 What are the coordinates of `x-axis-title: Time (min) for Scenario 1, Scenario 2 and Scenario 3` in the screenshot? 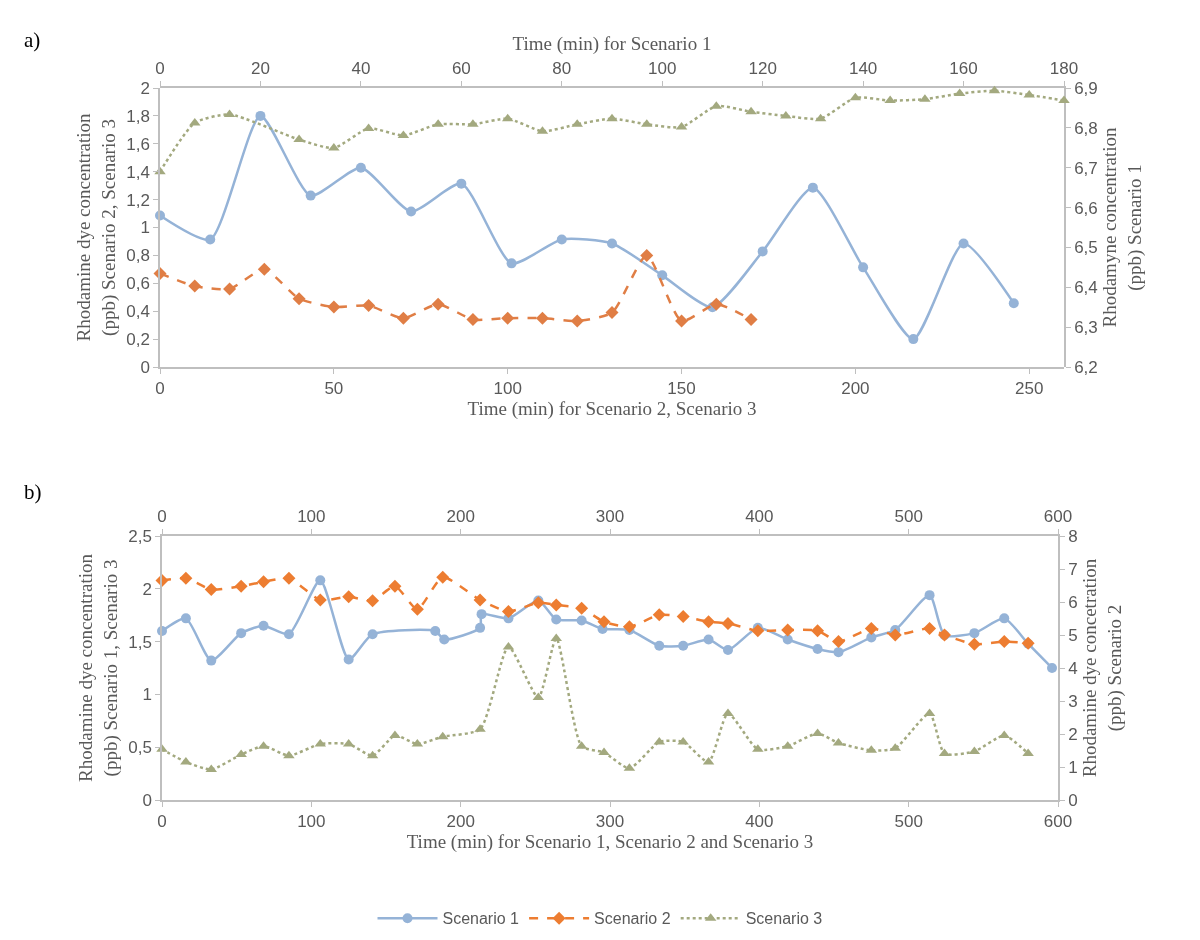 It's located at (610, 842).